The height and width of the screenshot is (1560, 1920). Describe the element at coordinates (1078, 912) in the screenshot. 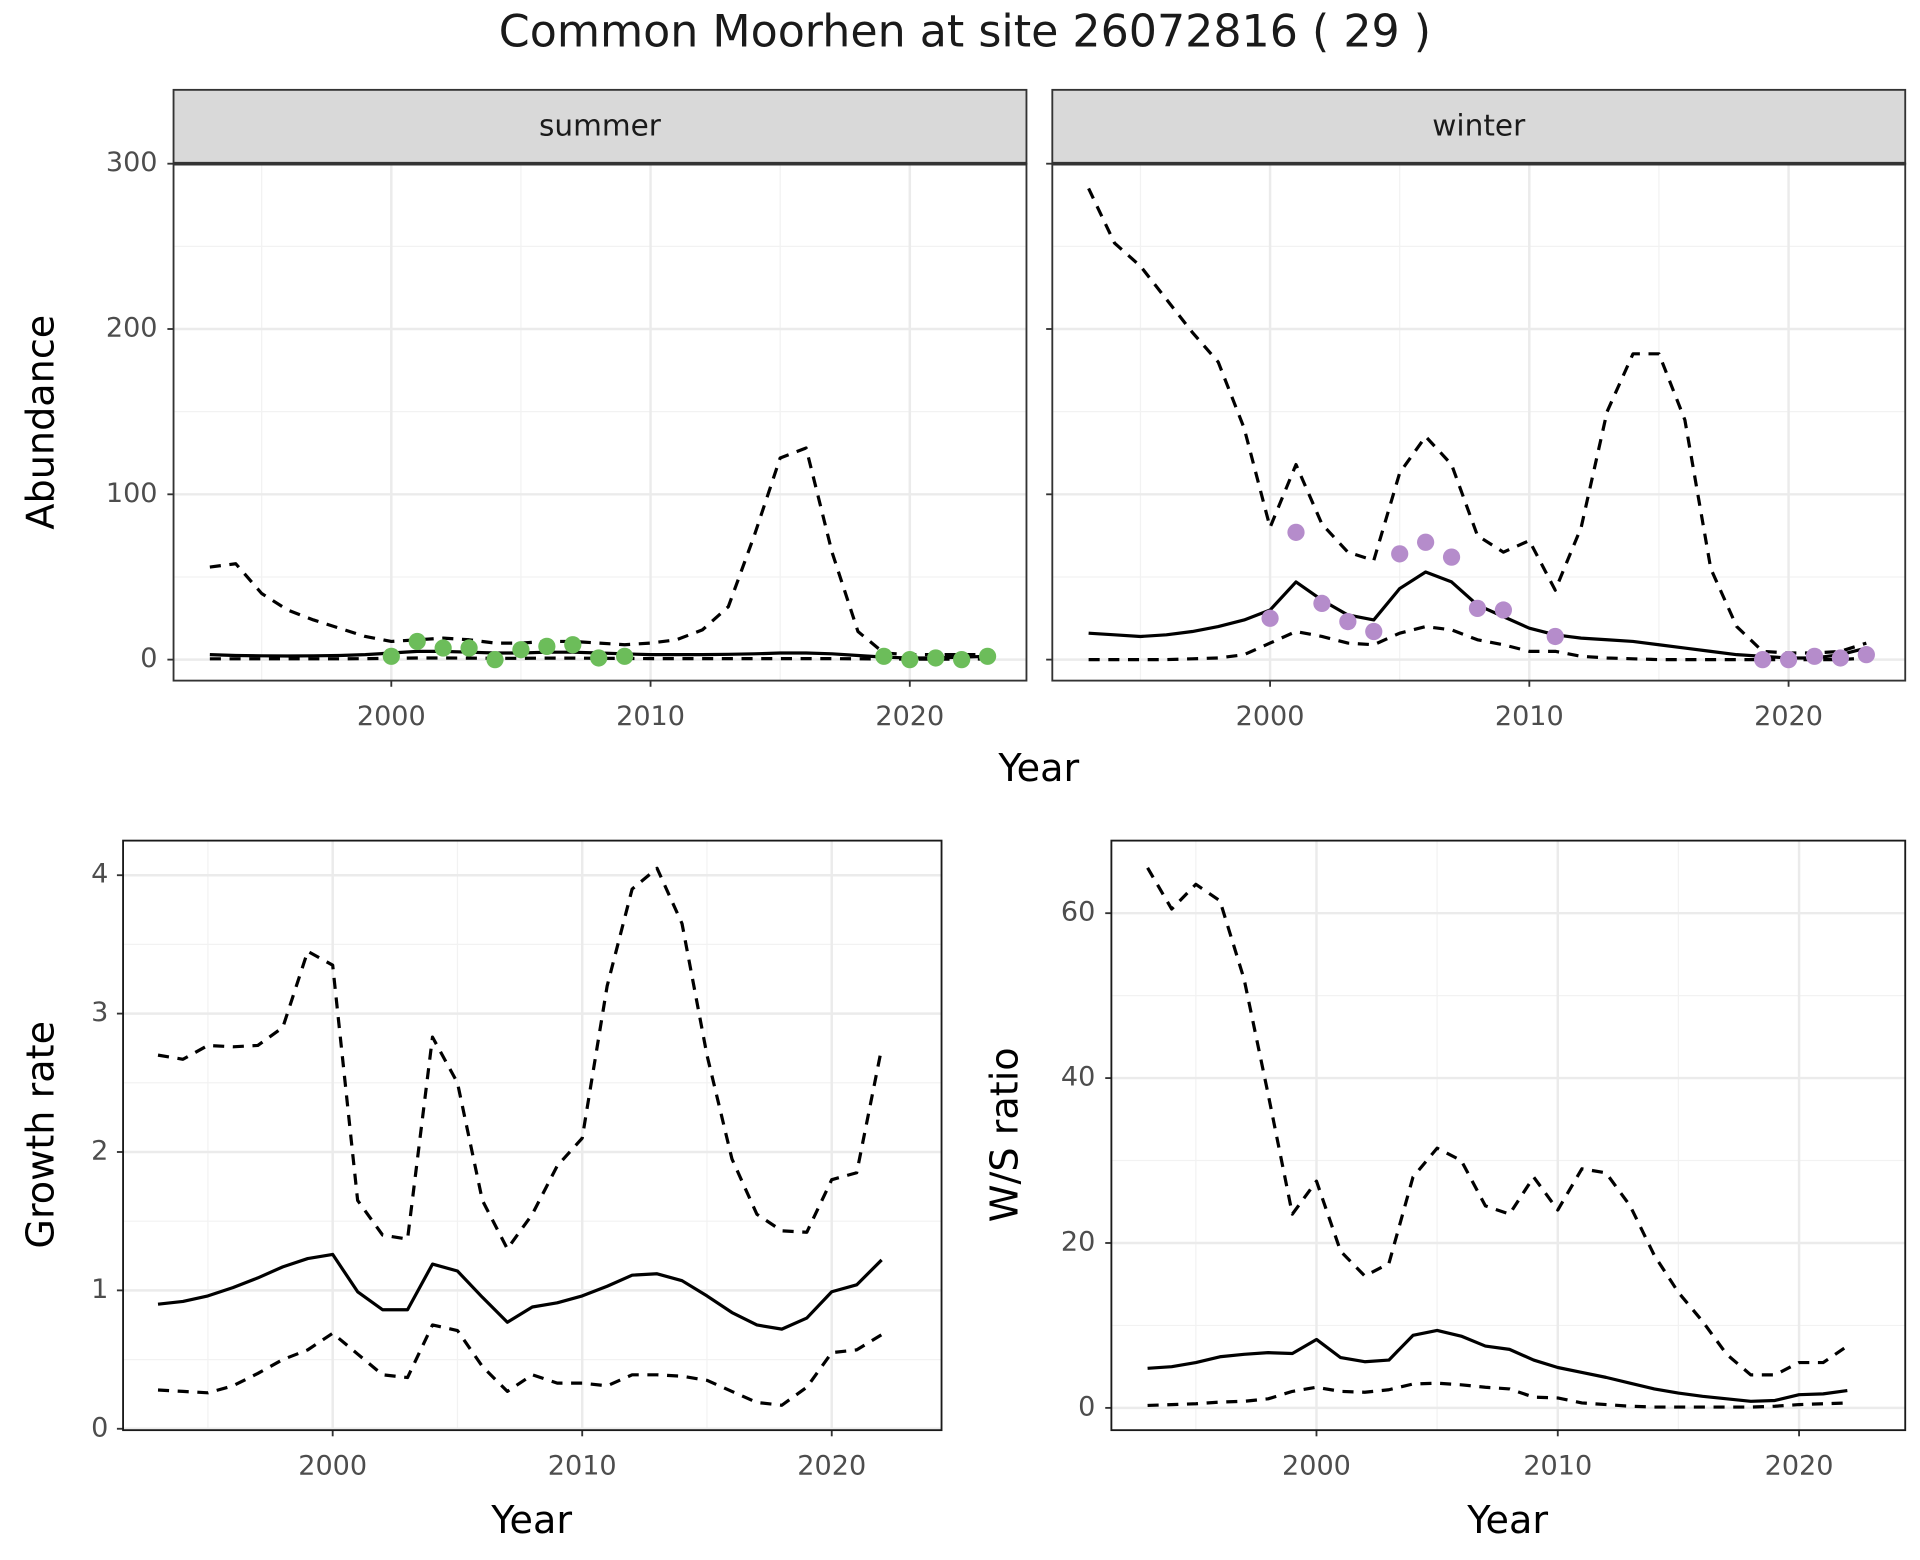

I see `y-tick-label: 60` at that location.